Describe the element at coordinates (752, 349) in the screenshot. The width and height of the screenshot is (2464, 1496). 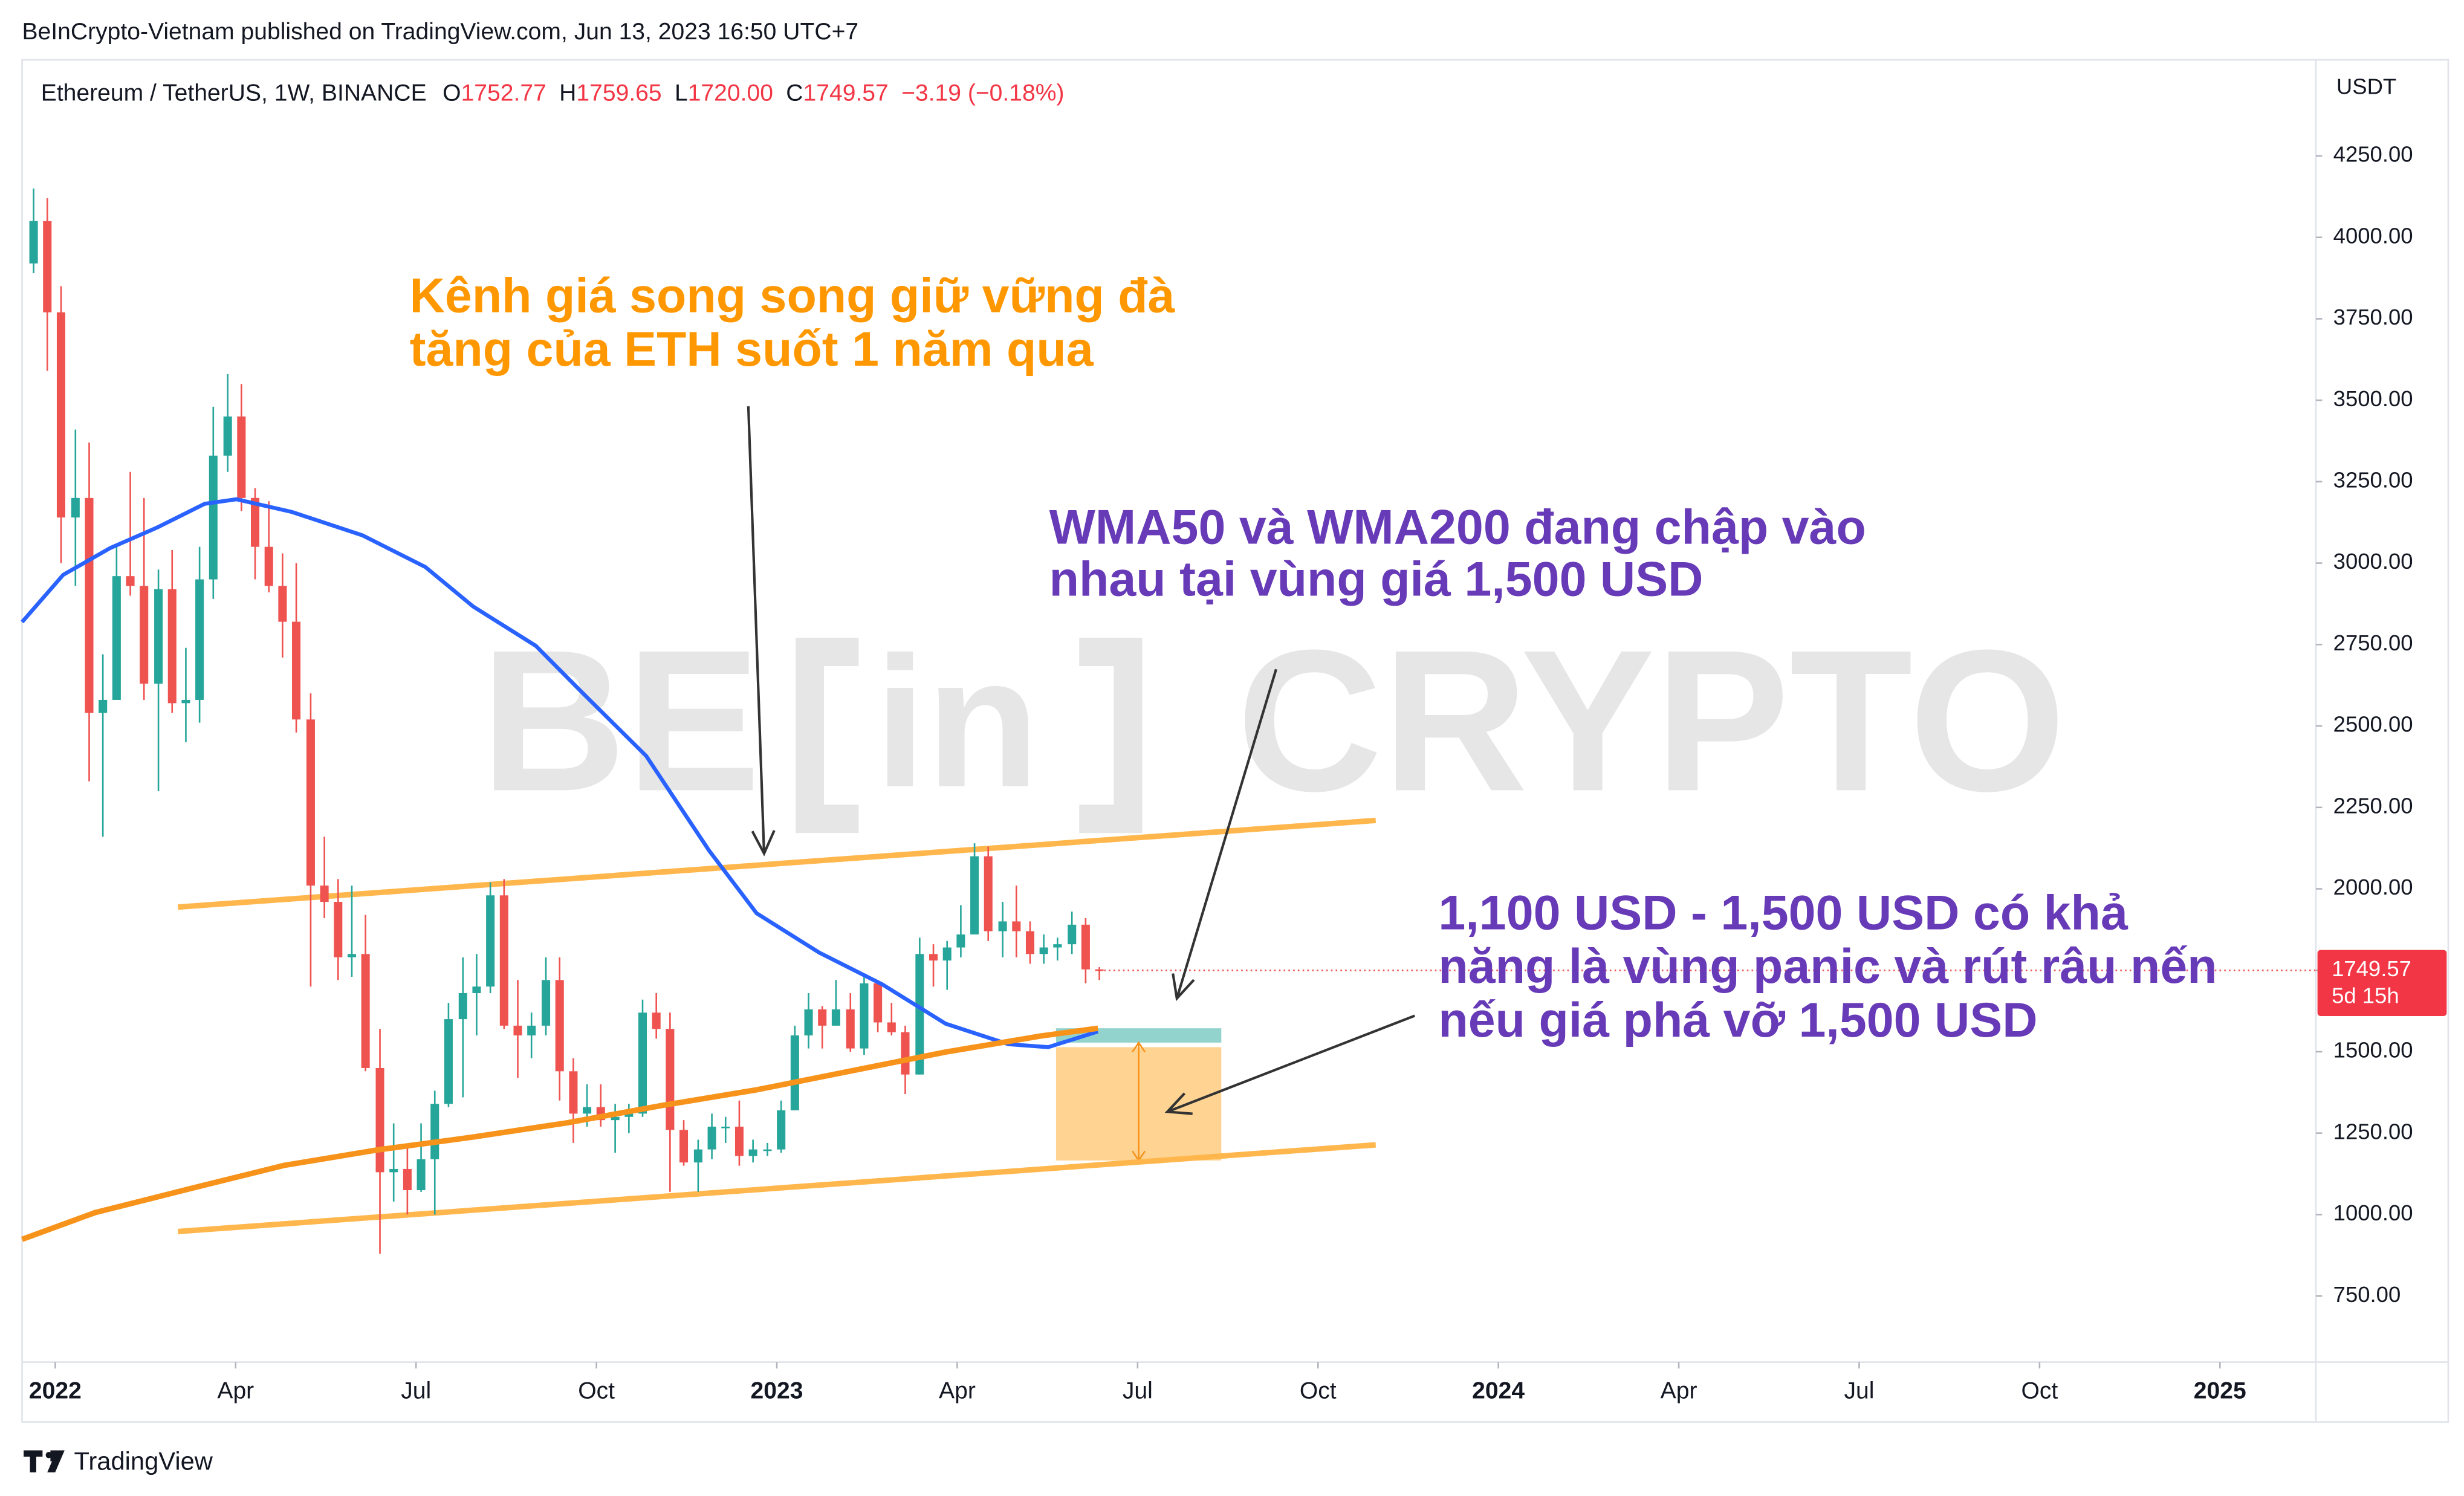
I see `annotation: tăng của ETH suốt 1 năm qua` at that location.